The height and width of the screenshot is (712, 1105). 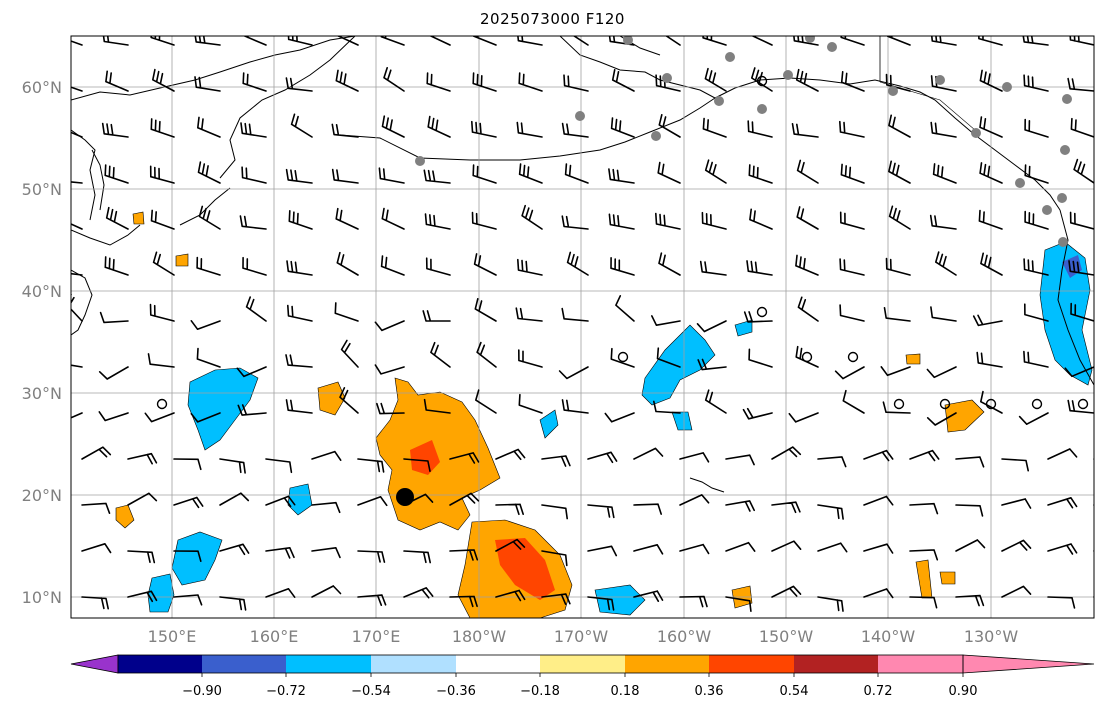 What do you see at coordinates (286, 691) in the screenshot?
I see `colorbar-tick-label: −0.72` at bounding box center [286, 691].